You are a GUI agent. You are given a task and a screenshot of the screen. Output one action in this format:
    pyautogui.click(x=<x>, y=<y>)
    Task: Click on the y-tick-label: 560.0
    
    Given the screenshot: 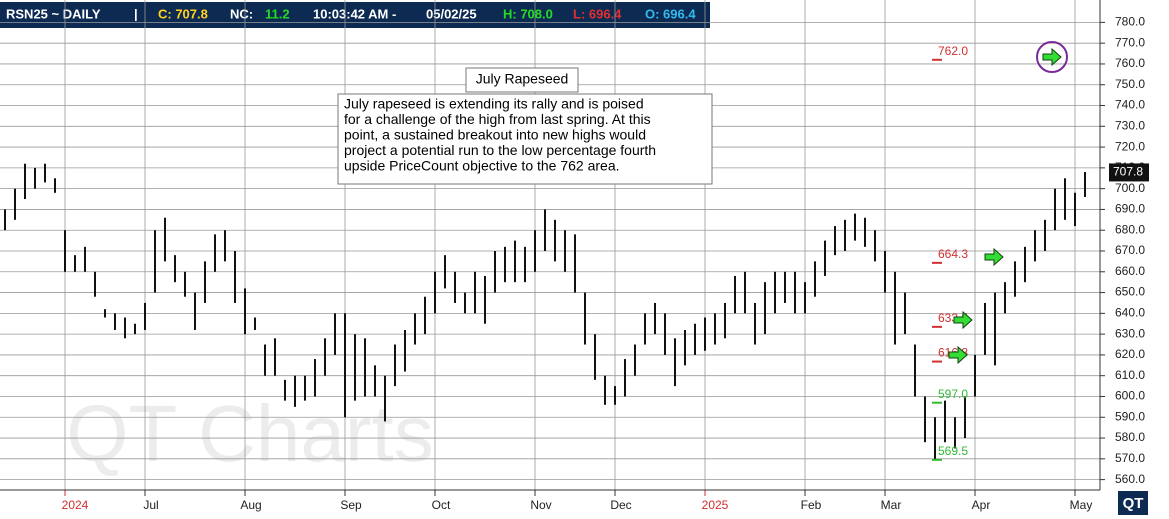 What is the action you would take?
    pyautogui.click(x=1130, y=479)
    